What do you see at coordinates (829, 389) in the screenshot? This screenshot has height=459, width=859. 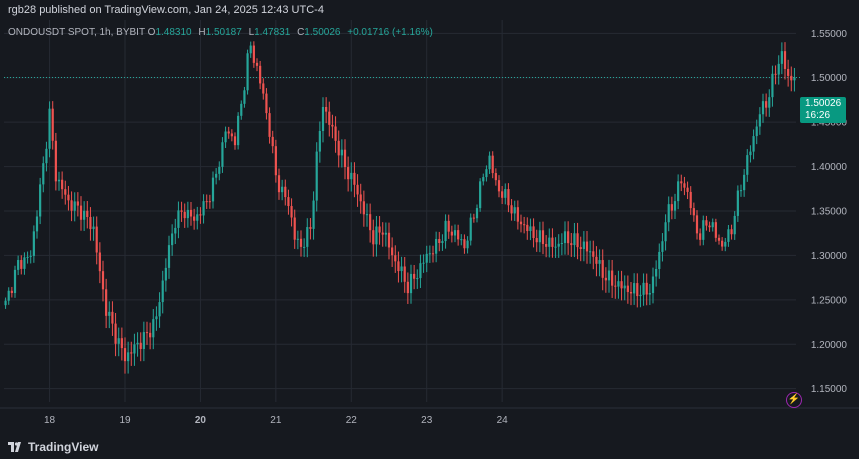 I see `y-tick-label: 1.15000` at bounding box center [829, 389].